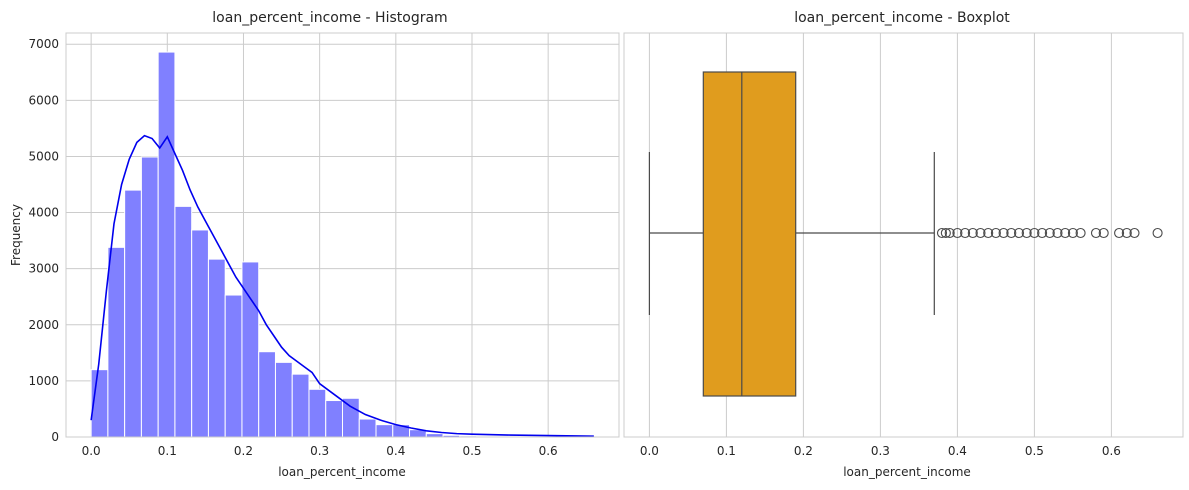 This screenshot has width=1189, height=490. I want to click on histogram-x-axis-label: loan_percent_income, so click(342, 472).